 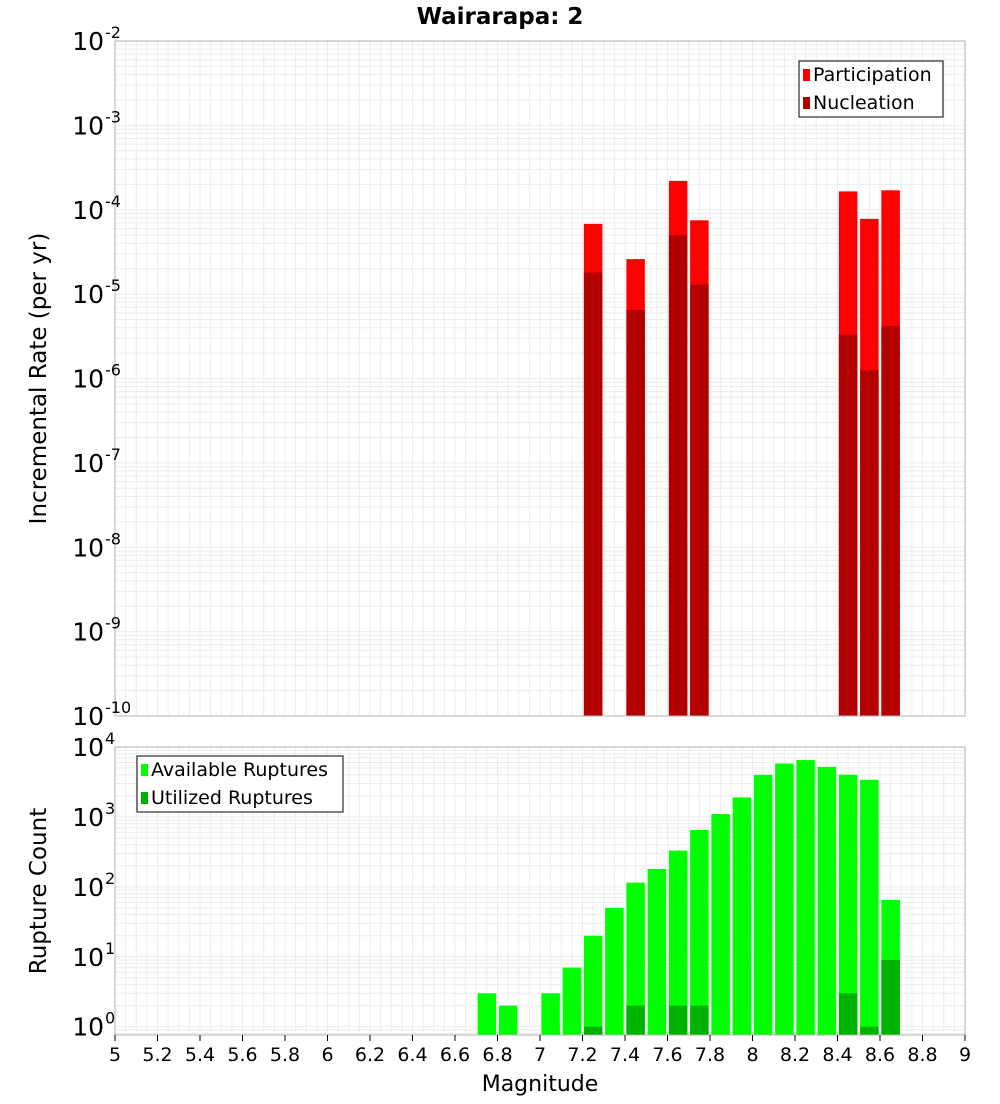 I want to click on y-tick-exponent: 2, so click(x=110, y=878).